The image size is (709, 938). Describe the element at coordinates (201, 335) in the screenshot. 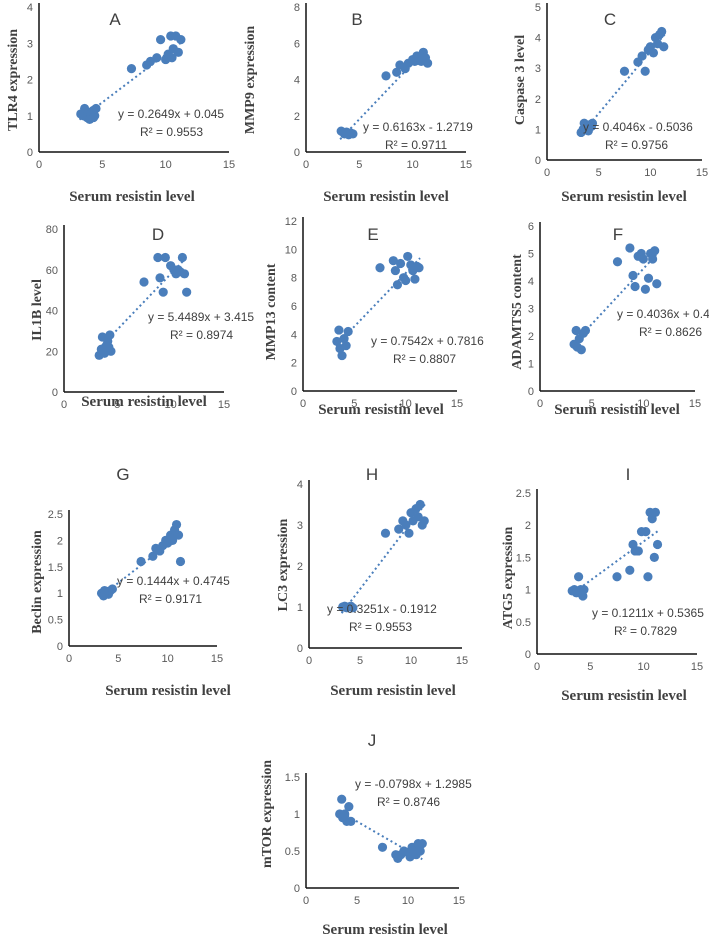

I see `r-squared: R² = 0.8974` at that location.